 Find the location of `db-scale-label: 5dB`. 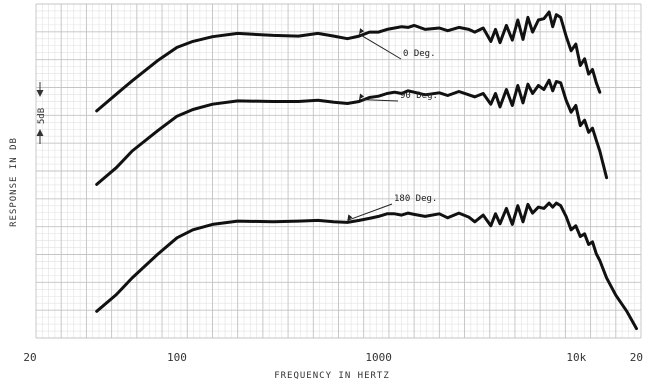

db-scale-label: 5dB is located at coordinates (42, 116).